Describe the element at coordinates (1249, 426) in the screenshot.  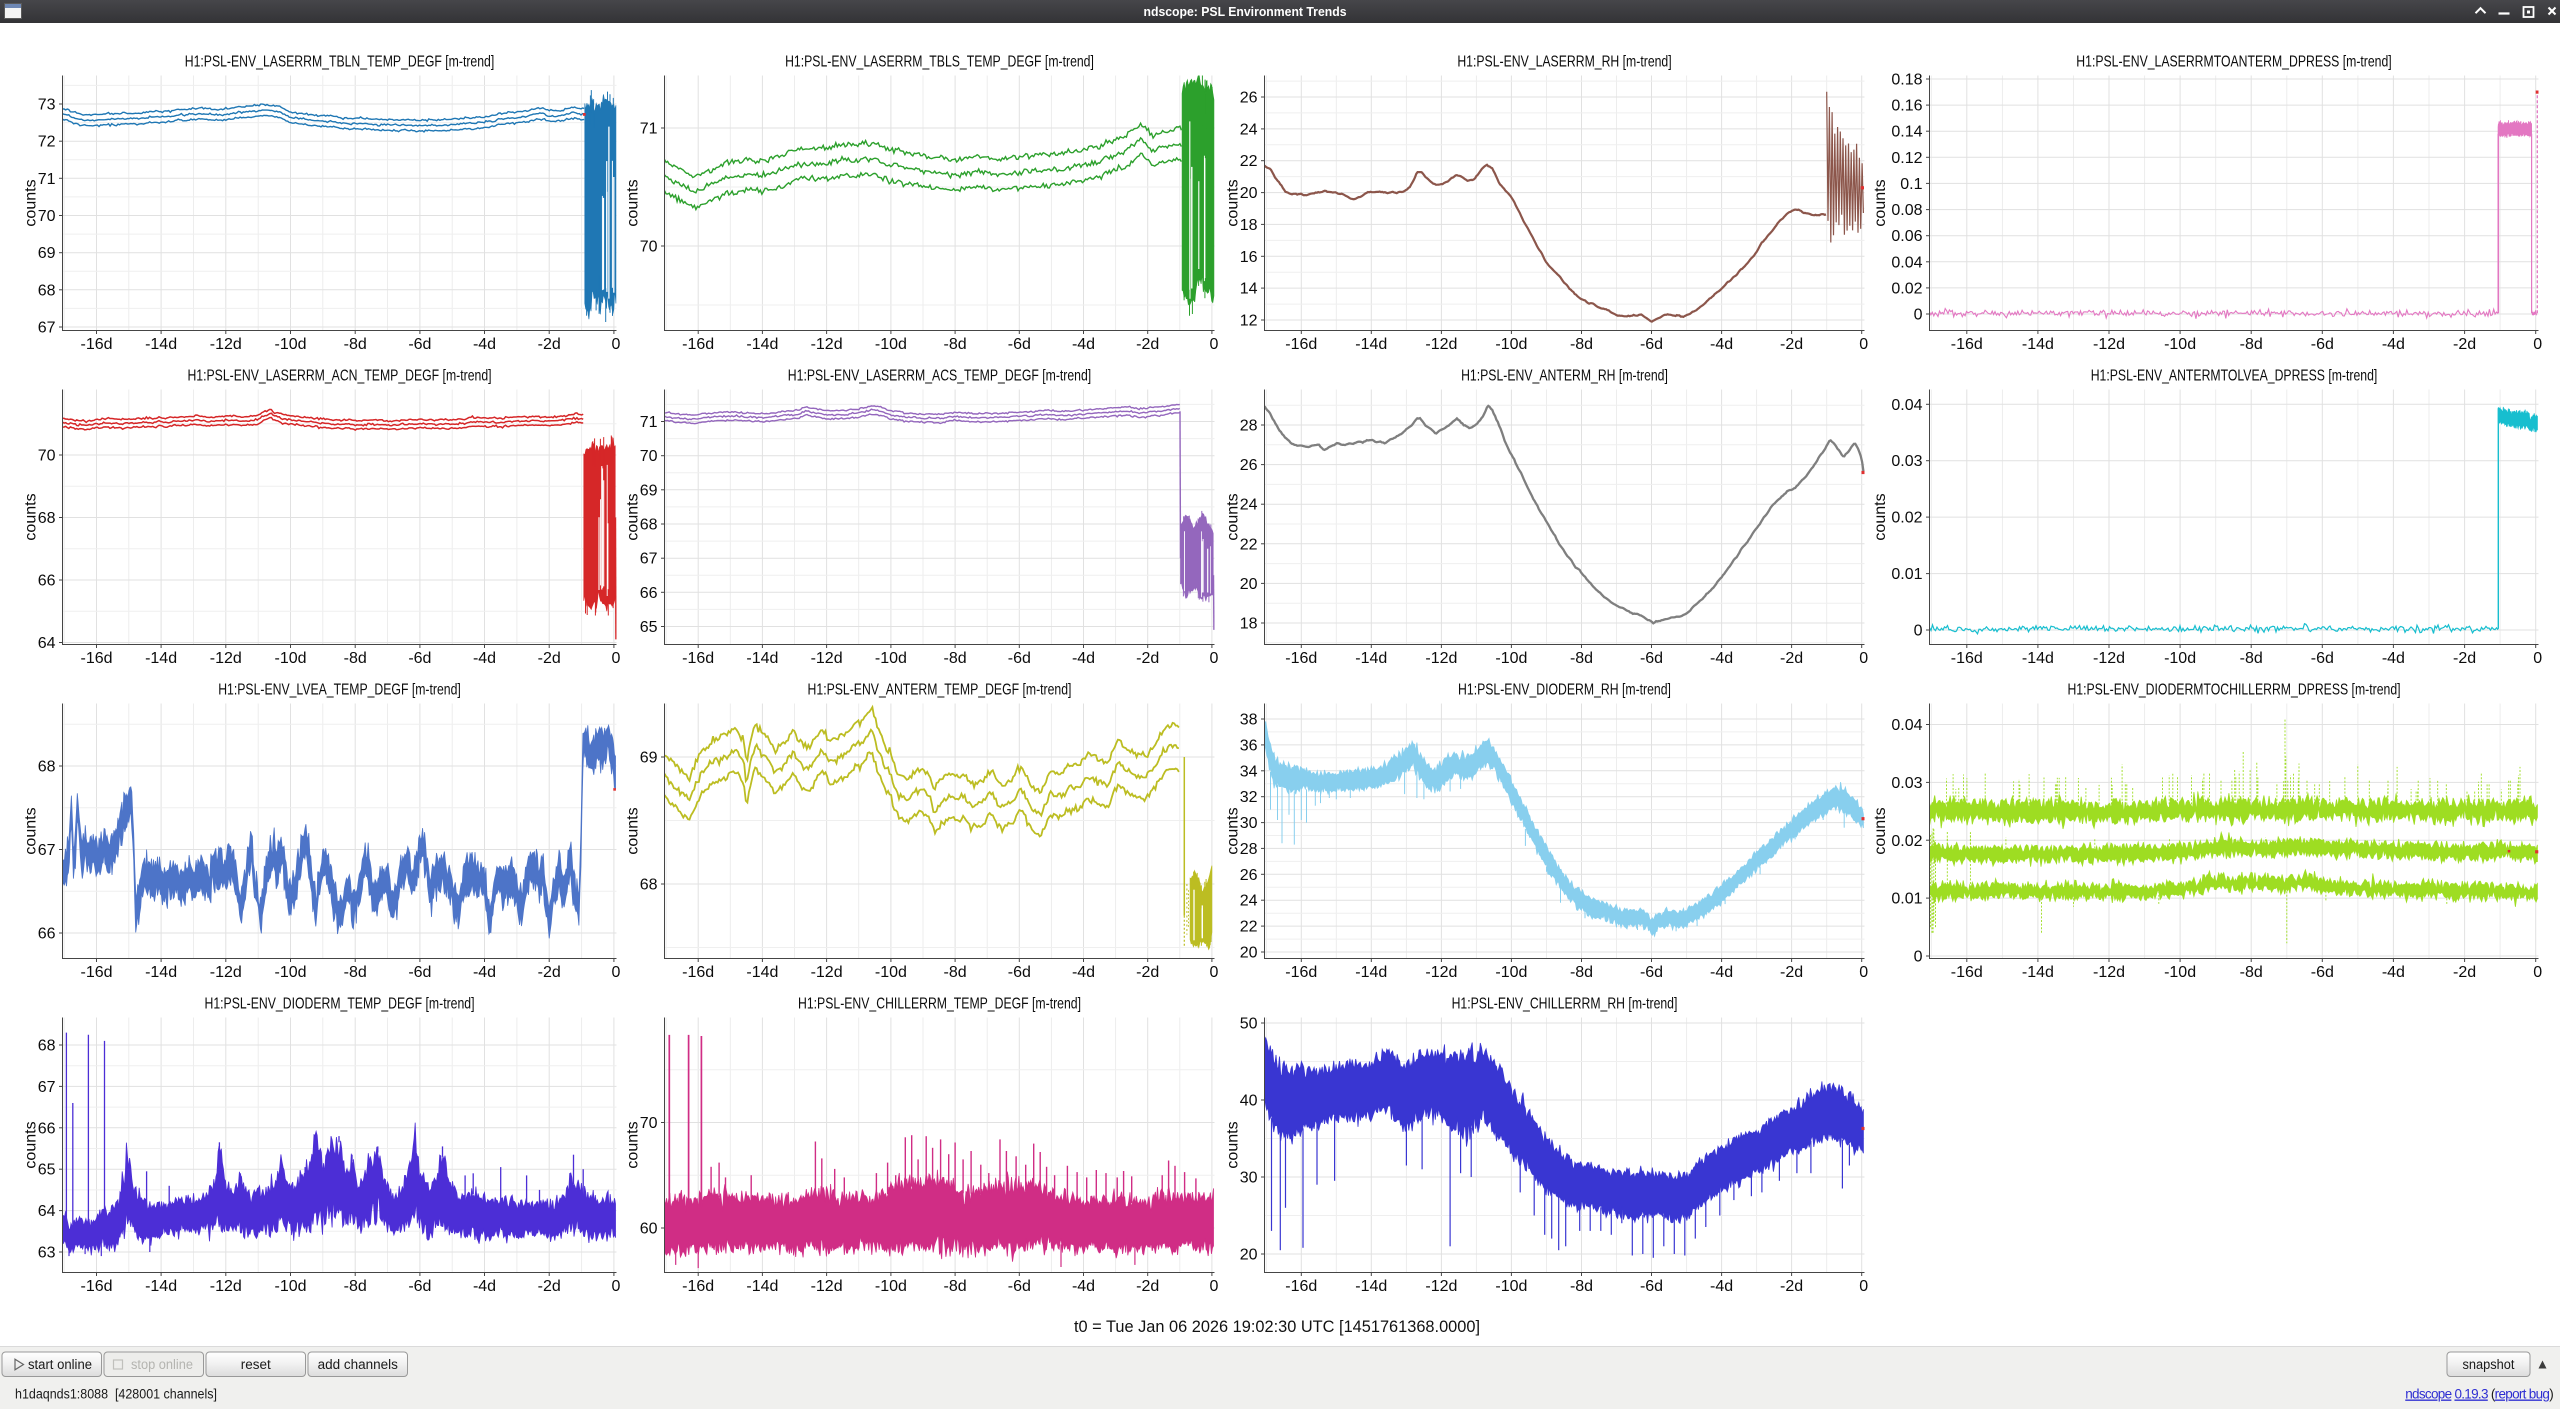
I see `svg-text: 28` at that location.